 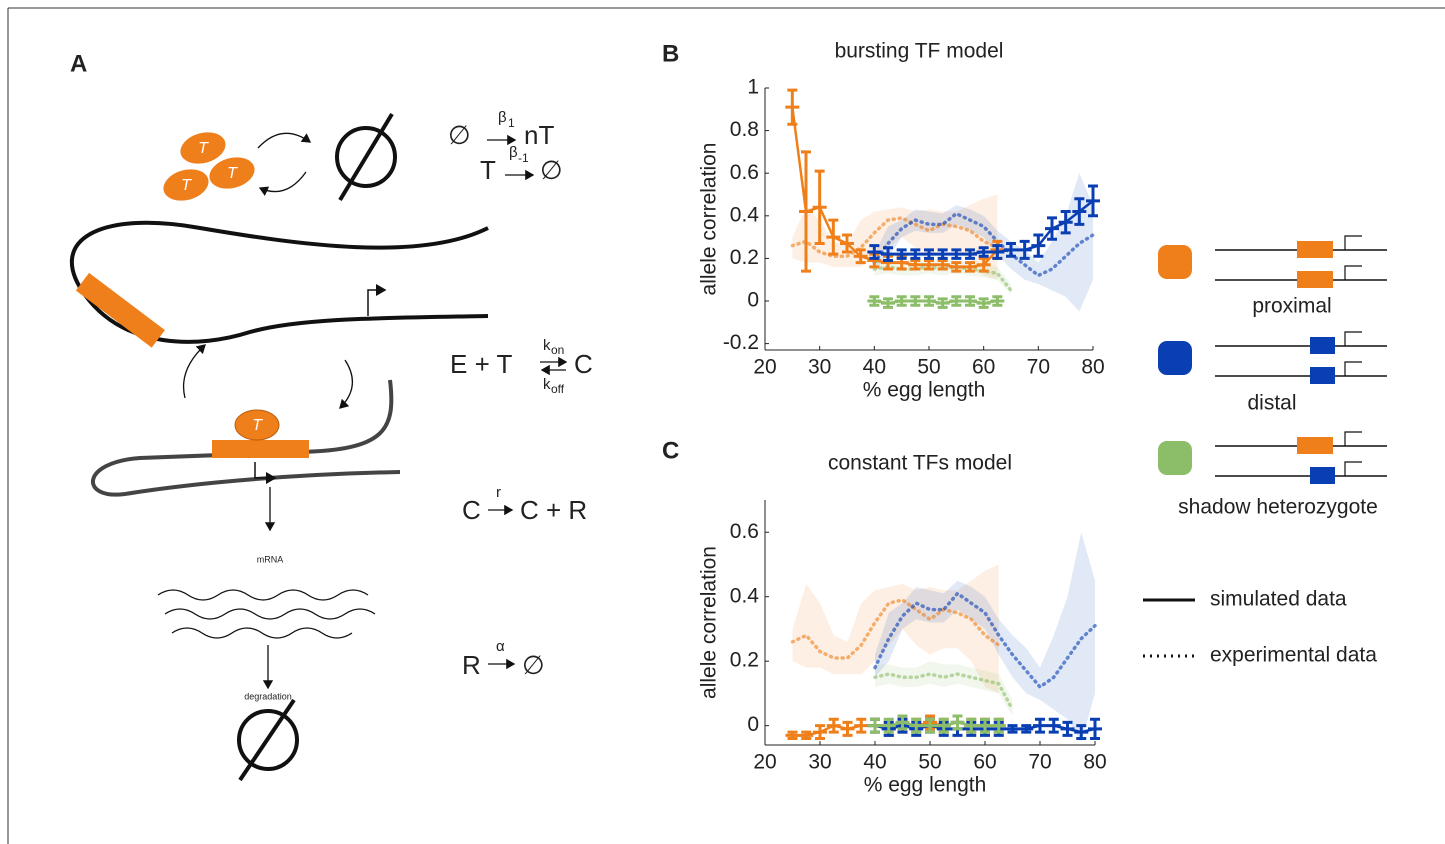 What do you see at coordinates (741, 342) in the screenshot?
I see `y-tick-label: -0.2` at bounding box center [741, 342].